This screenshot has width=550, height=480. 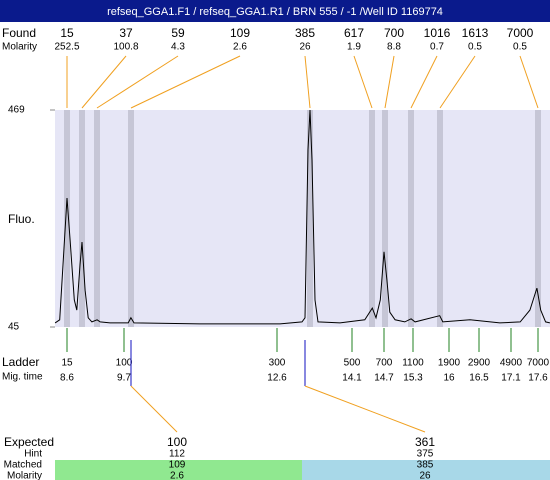 I want to click on ladder-size: 15, so click(x=67, y=363).